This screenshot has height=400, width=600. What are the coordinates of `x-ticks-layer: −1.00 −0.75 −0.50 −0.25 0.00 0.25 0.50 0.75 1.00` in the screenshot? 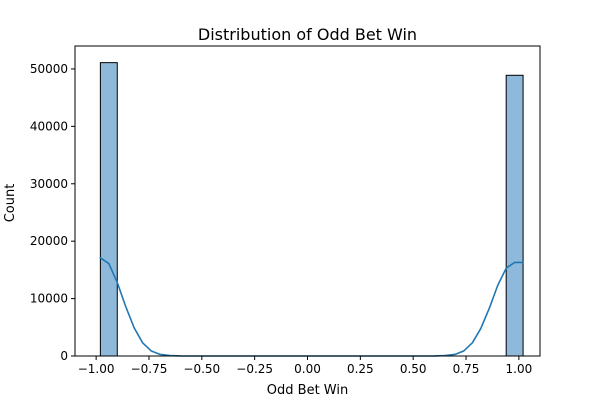 It's located at (305, 366).